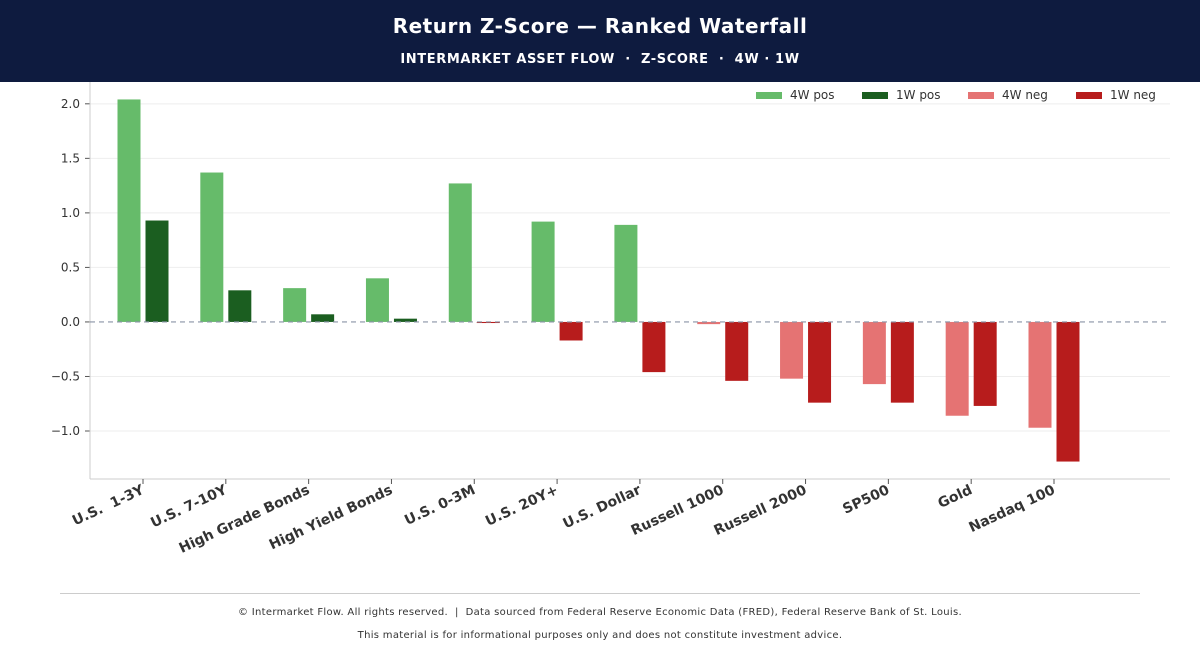 Image resolution: width=1200 pixels, height=650 pixels. Describe the element at coordinates (70, 104) in the screenshot. I see `y-tick-label: 2.0` at that location.